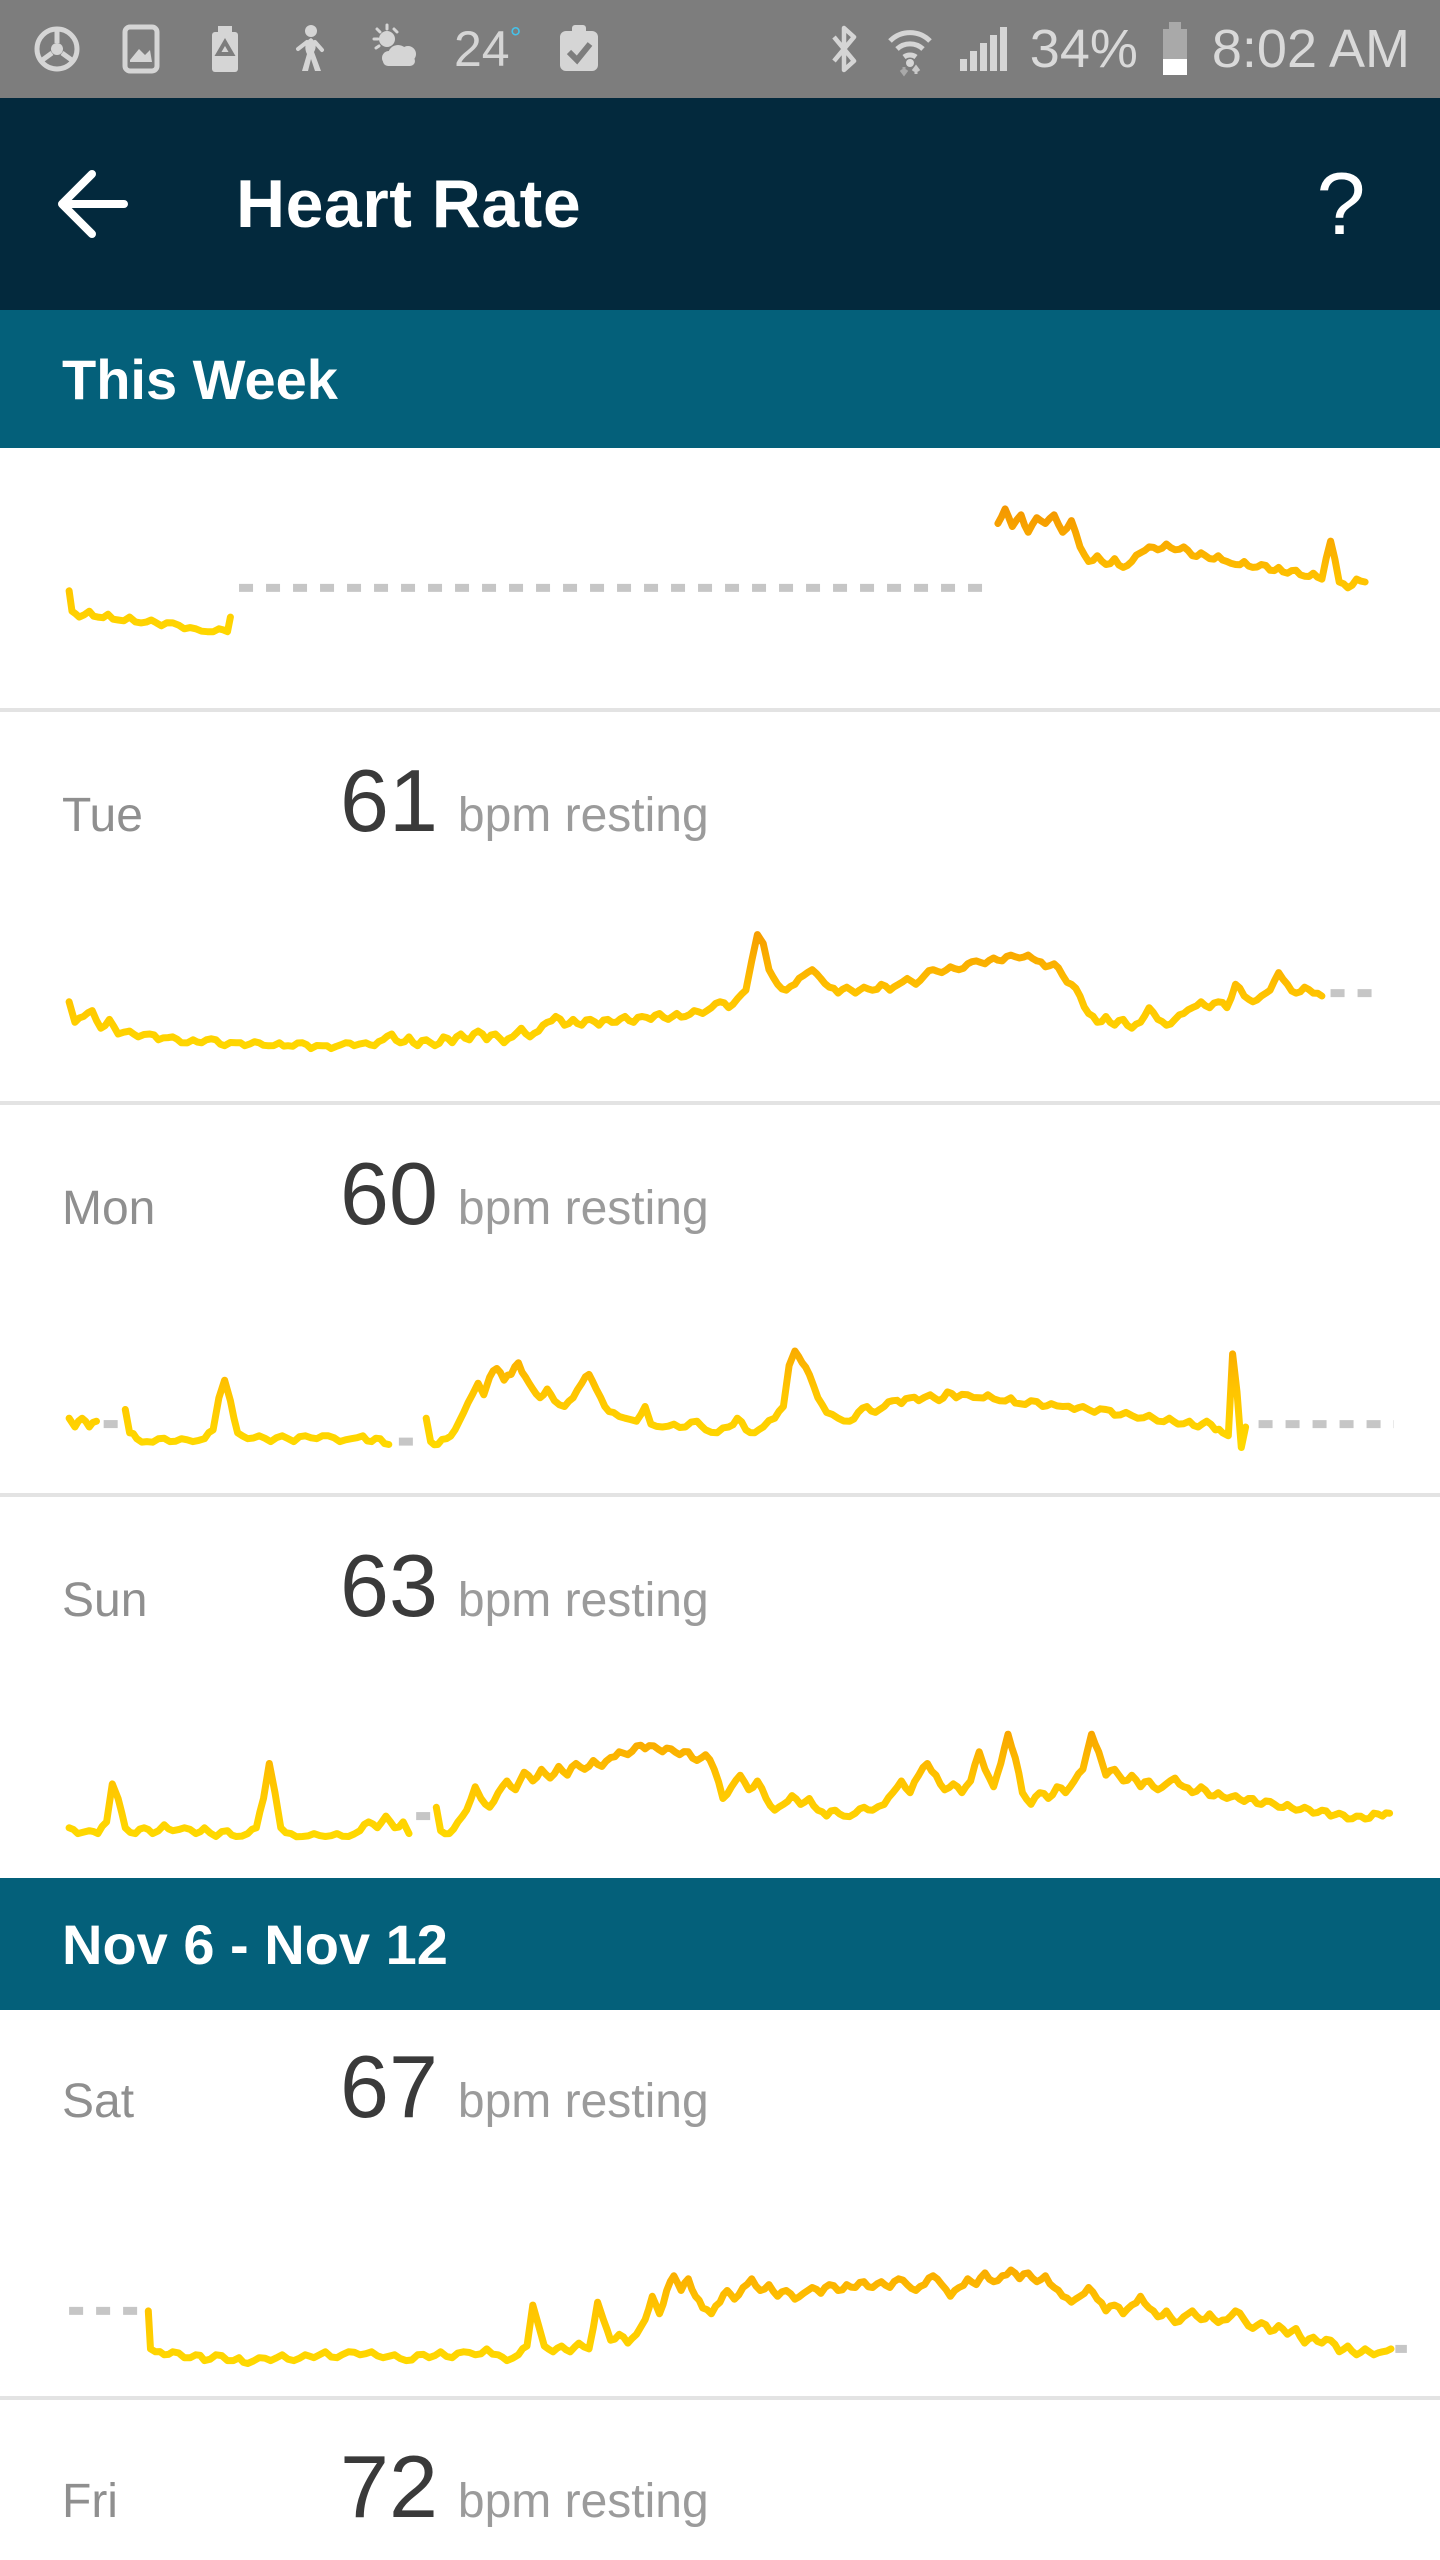 Image resolution: width=1440 pixels, height=2560 pixels. Describe the element at coordinates (57, 49) in the screenshot. I see `wheel-icon` at that location.